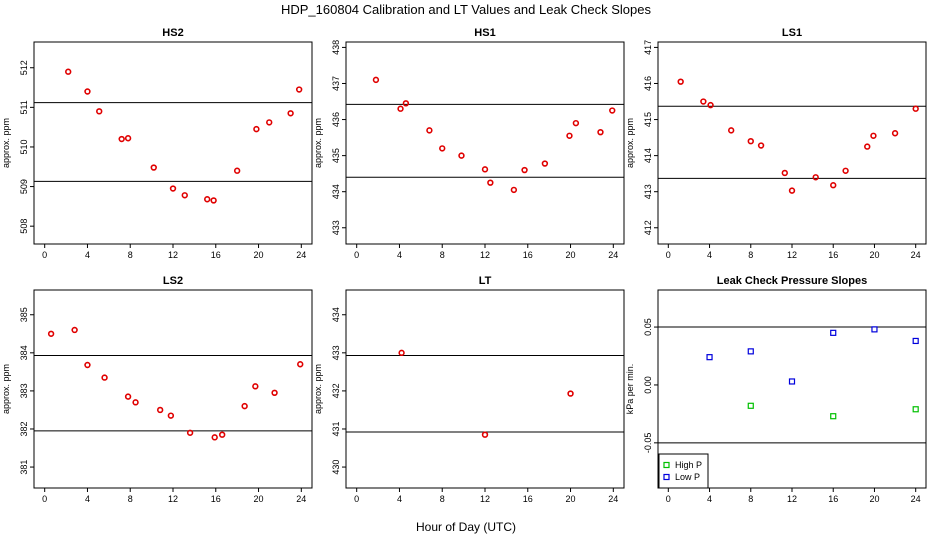 This screenshot has height=540, width=936. Describe the element at coordinates (792, 33) in the screenshot. I see `panel-title: LS1` at that location.